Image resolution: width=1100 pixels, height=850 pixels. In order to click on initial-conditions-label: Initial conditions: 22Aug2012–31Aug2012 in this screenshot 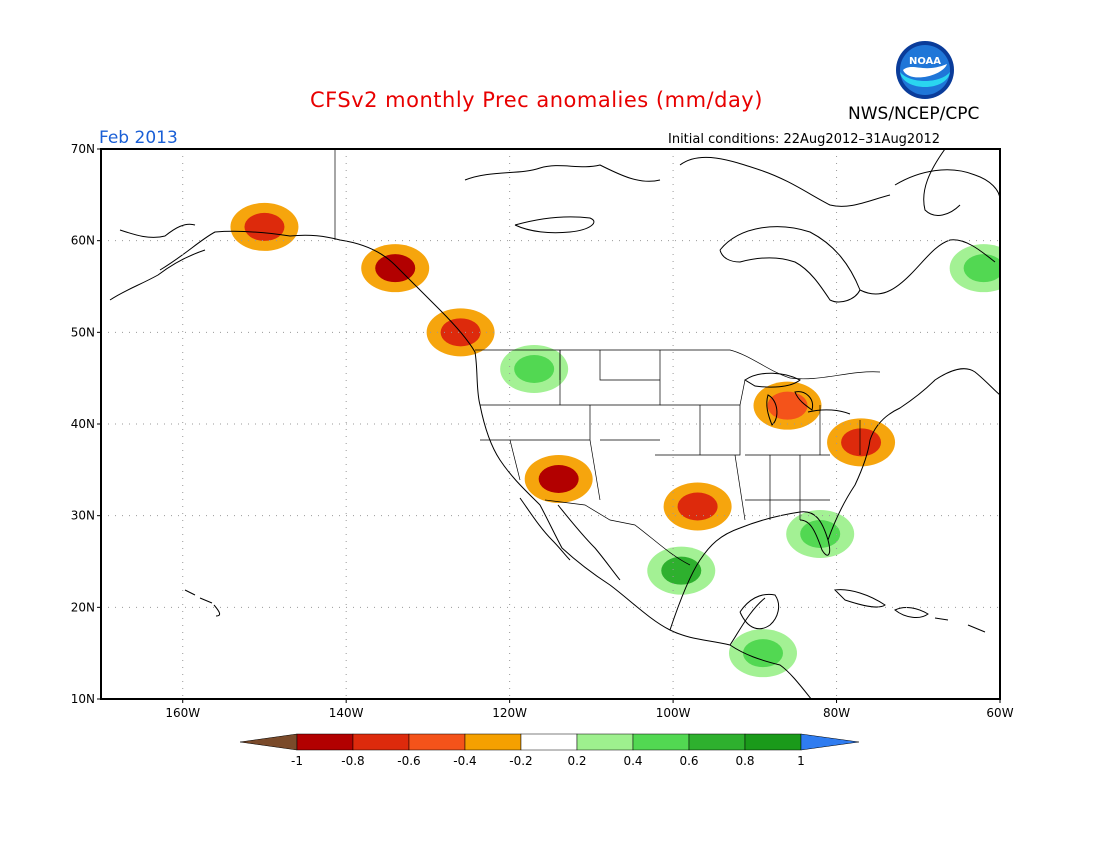, I will do `click(804, 139)`.